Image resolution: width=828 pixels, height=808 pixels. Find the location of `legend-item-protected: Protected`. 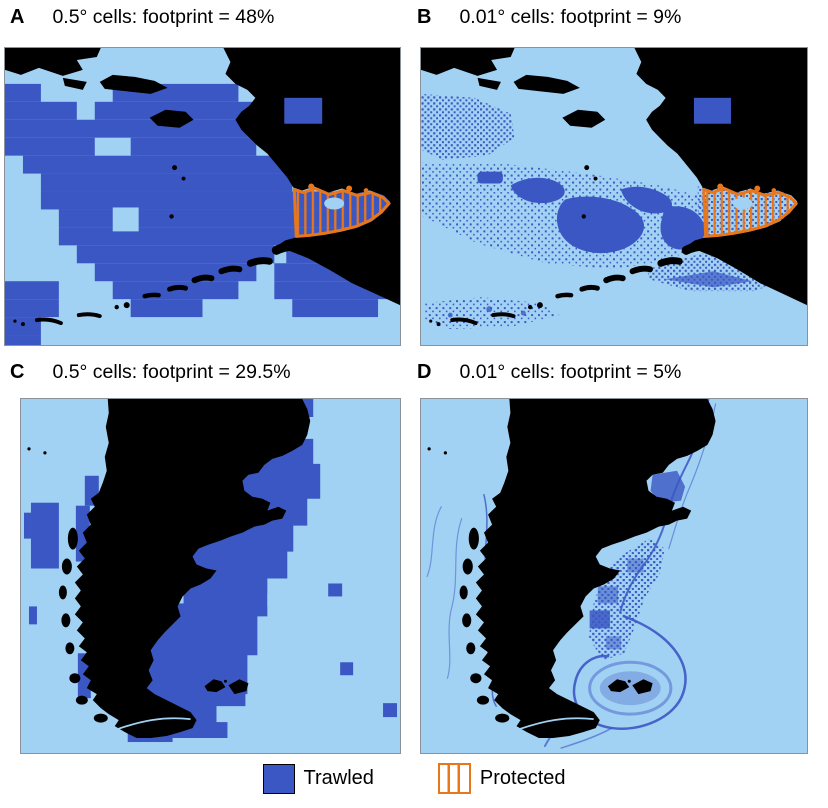

legend-item-protected: Protected is located at coordinates (501, 778).